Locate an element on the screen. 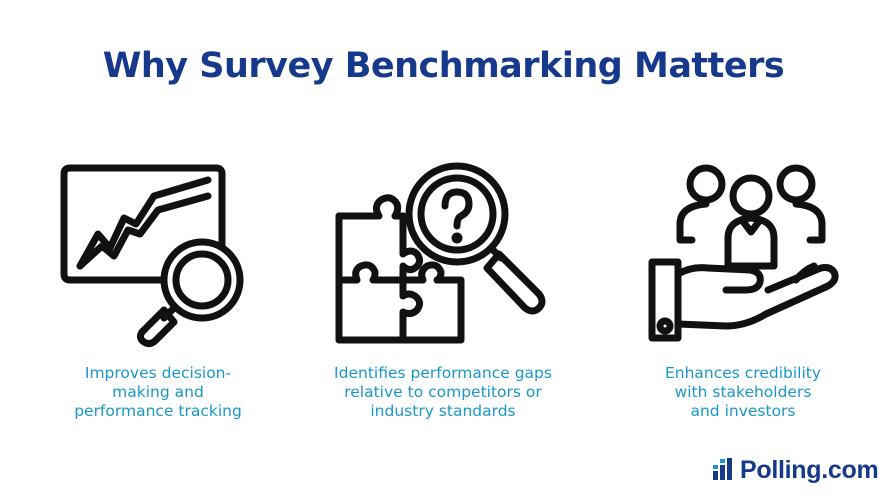 The width and height of the screenshot is (887, 499). caption-line: industry standards is located at coordinates (443, 411).